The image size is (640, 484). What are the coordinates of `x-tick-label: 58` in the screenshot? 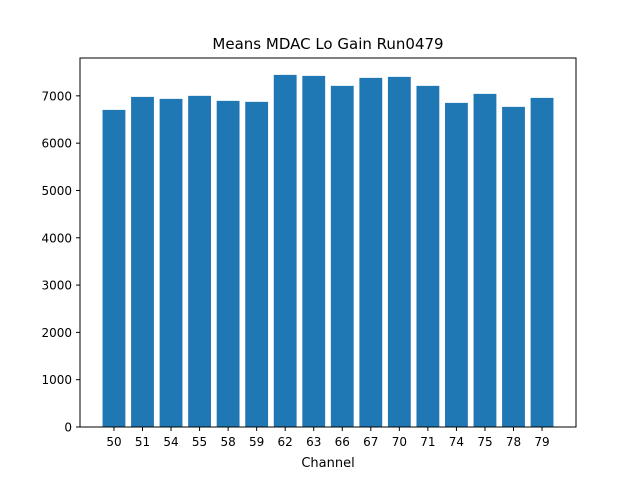 It's located at (227, 442).